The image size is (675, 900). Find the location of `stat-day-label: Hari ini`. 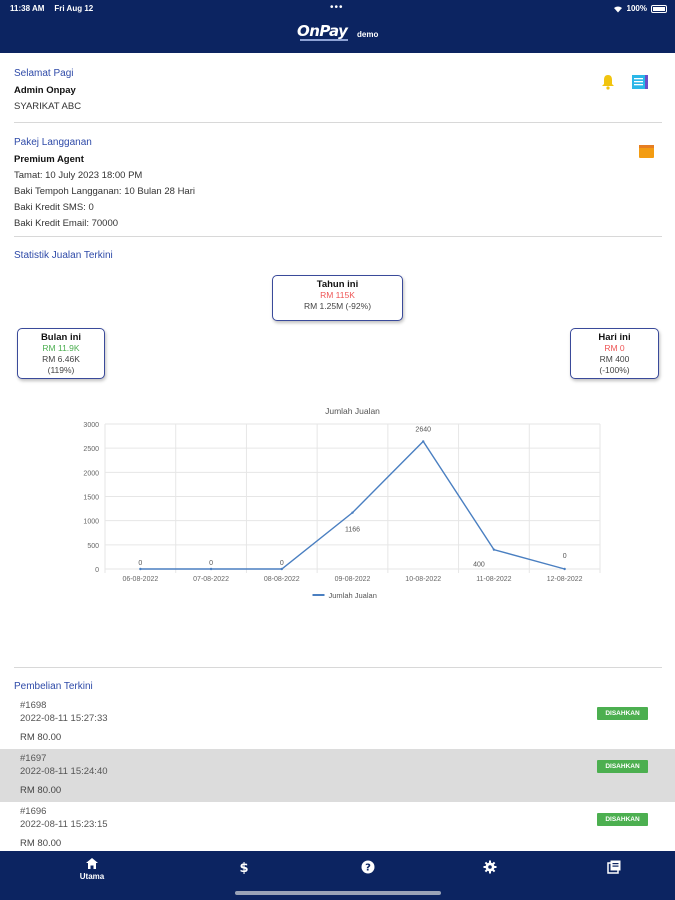

stat-day-label: Hari ini is located at coordinates (614, 337).